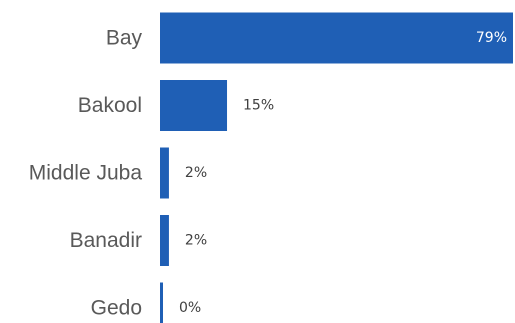 The width and height of the screenshot is (515, 323). I want to click on value-label-0: 79%, so click(491, 38).